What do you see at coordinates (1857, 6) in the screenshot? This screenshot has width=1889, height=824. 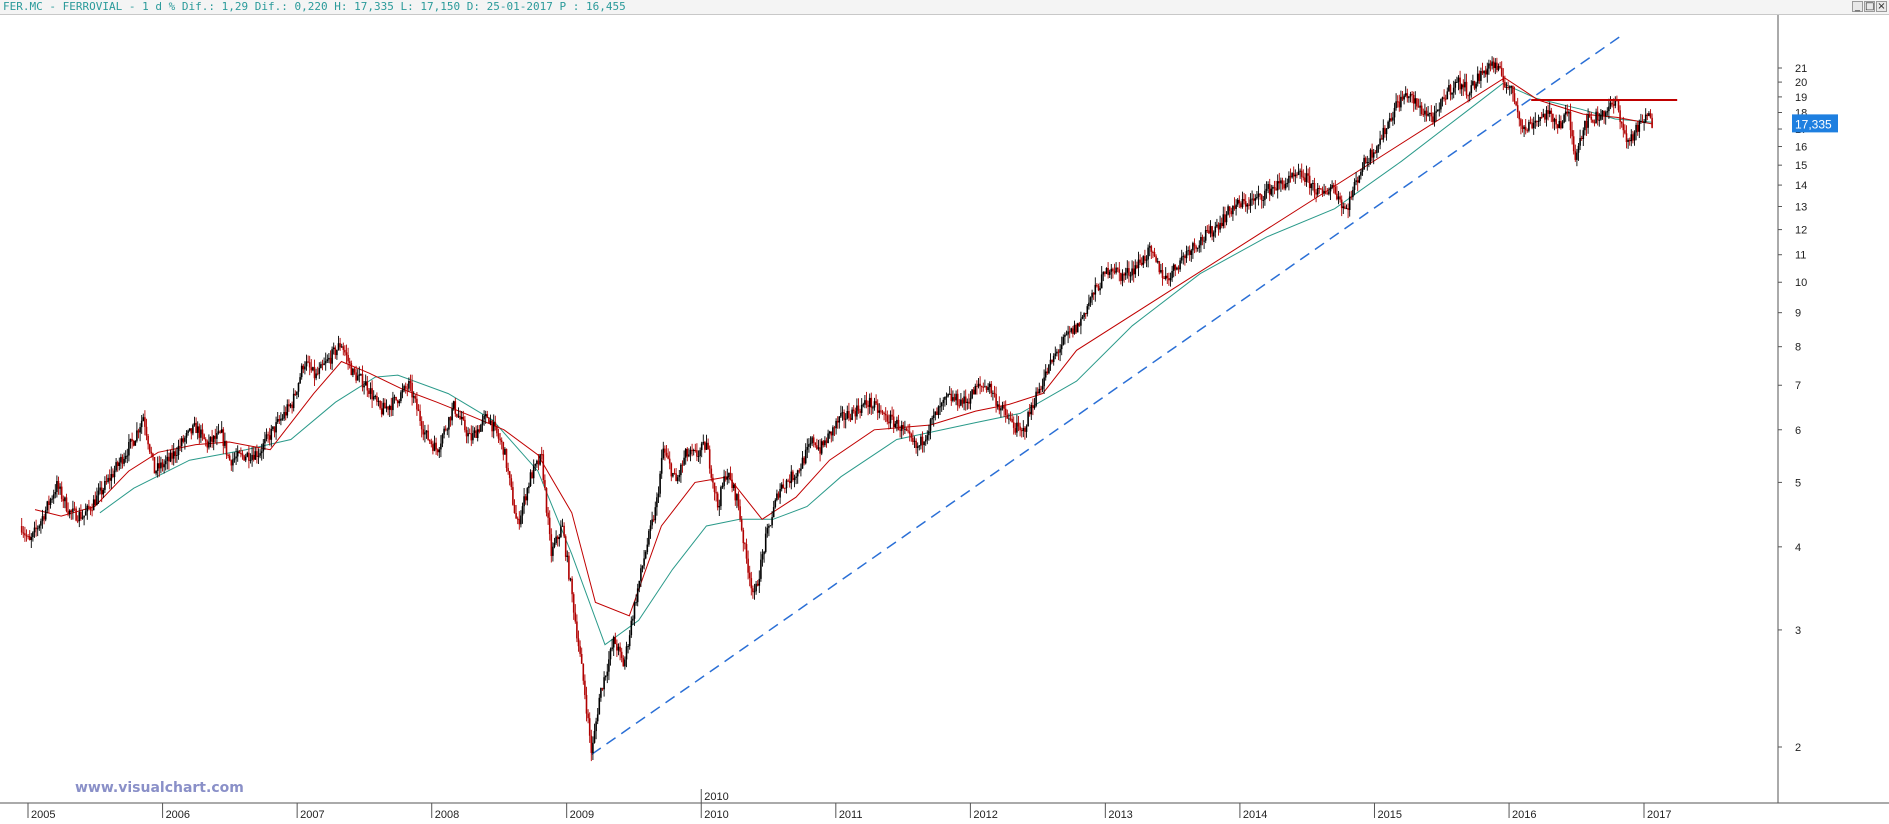 I see `minimize-button: _` at bounding box center [1857, 6].